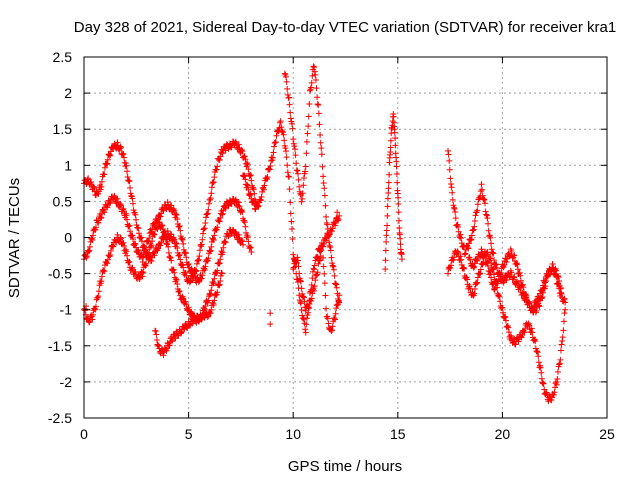  Describe the element at coordinates (68, 165) in the screenshot. I see `y-tick-label: 1` at that location.